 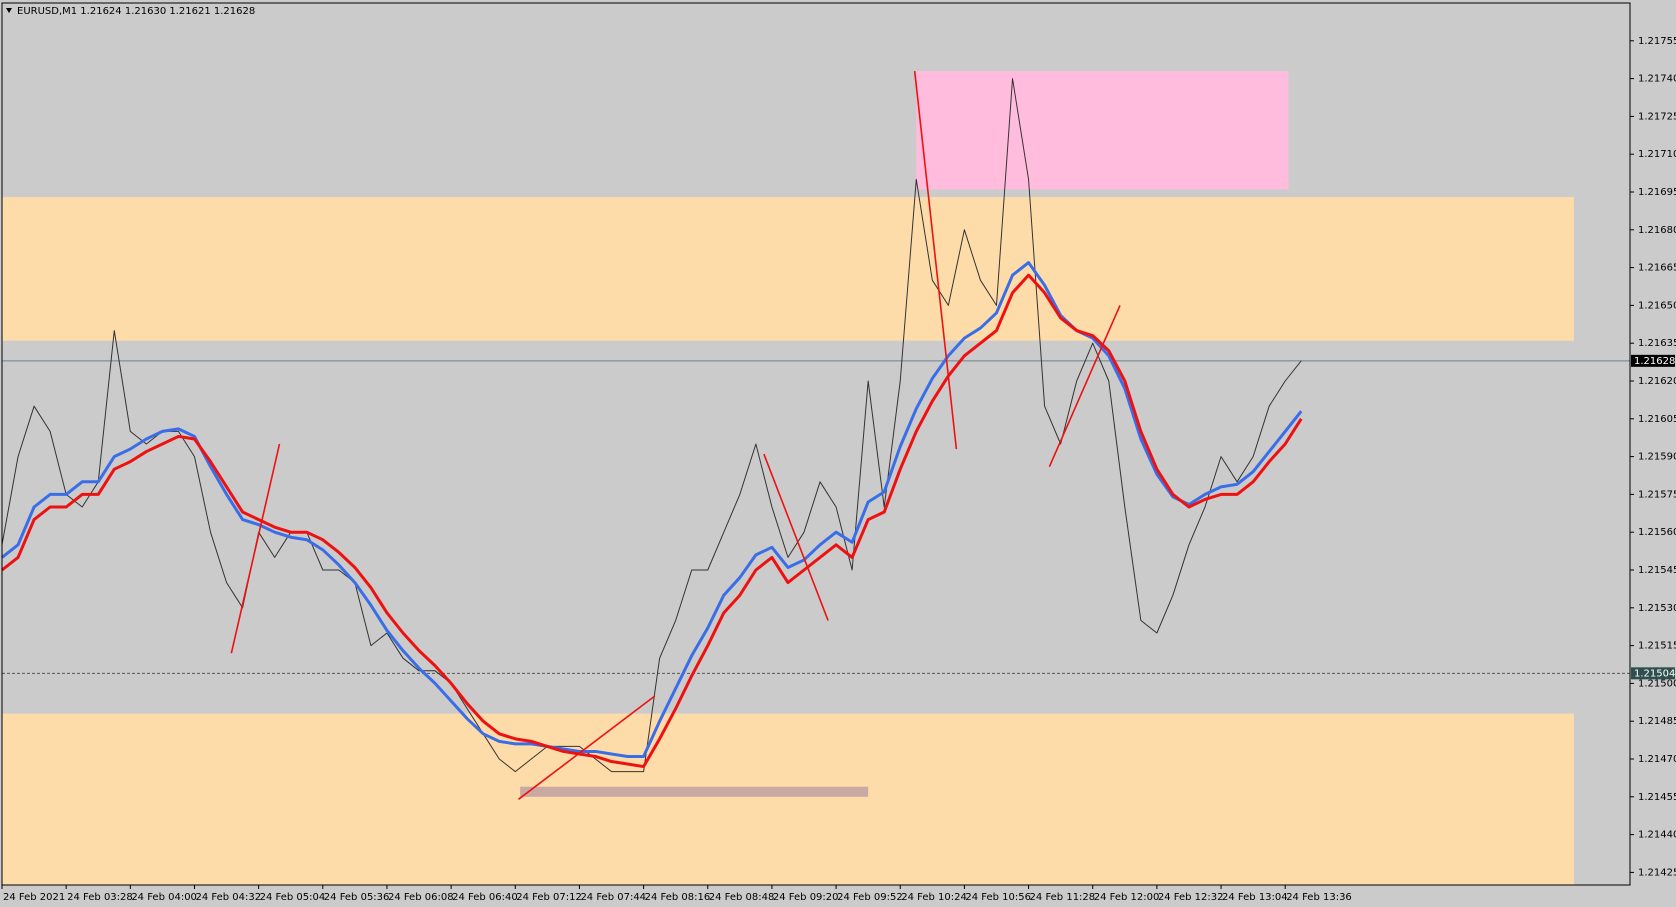 I want to click on x-tick-label: 24 Feb 08:16, so click(x=678, y=897).